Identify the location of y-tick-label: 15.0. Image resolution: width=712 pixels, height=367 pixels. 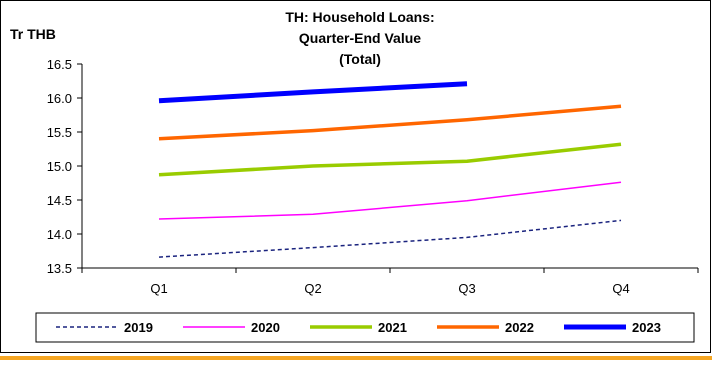
(59, 166).